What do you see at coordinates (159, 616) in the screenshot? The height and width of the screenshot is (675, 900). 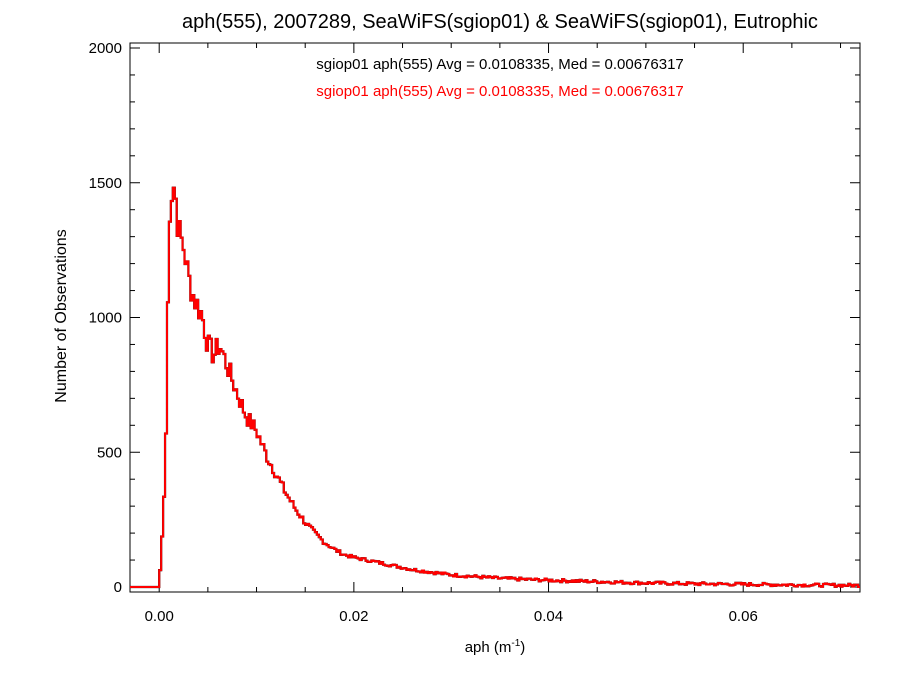 I see `x-tick-label: 0.00` at bounding box center [159, 616].